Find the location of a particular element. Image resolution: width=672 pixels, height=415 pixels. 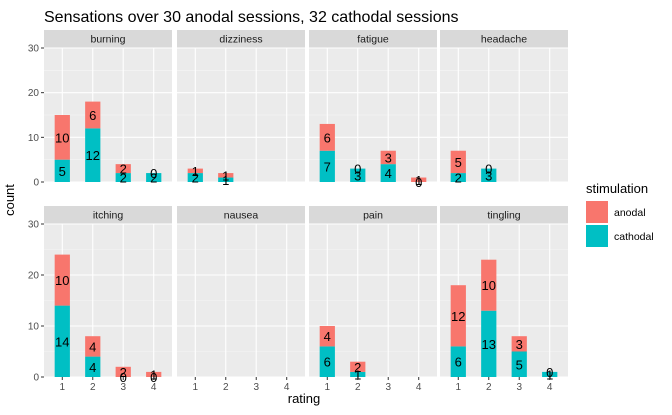

facet-nausea: nausea 1 2 3 4 is located at coordinates (241, 299).